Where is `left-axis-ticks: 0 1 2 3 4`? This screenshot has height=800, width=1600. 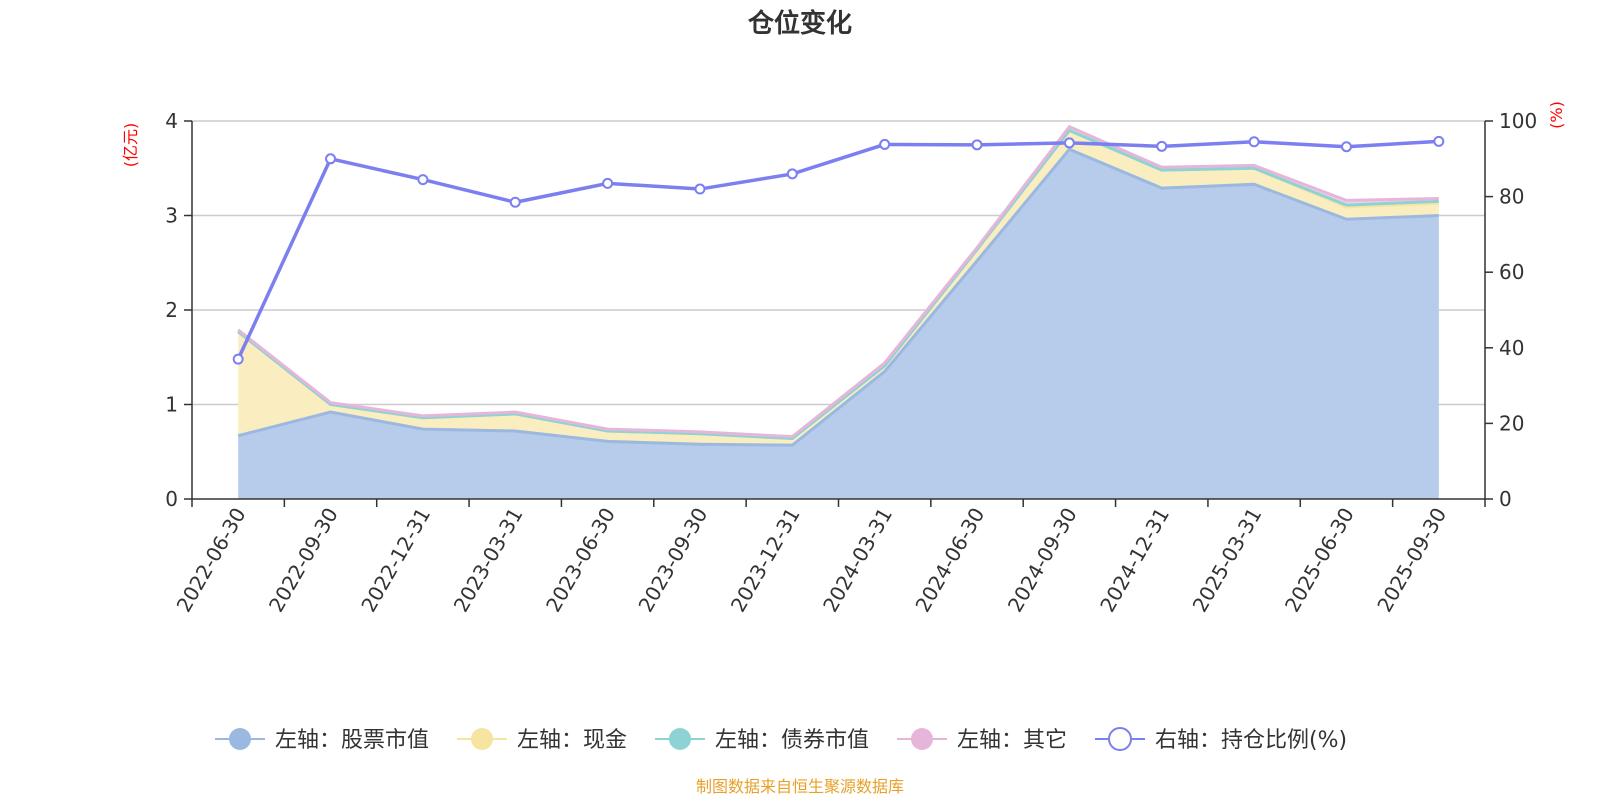
left-axis-ticks: 0 1 2 3 4 is located at coordinates (178, 310).